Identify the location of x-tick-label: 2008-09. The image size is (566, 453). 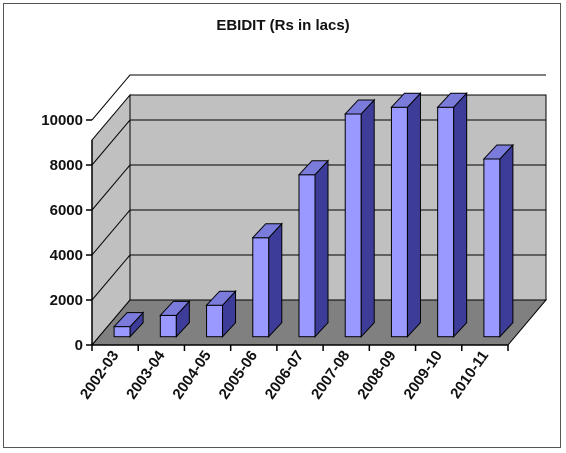
(377, 375).